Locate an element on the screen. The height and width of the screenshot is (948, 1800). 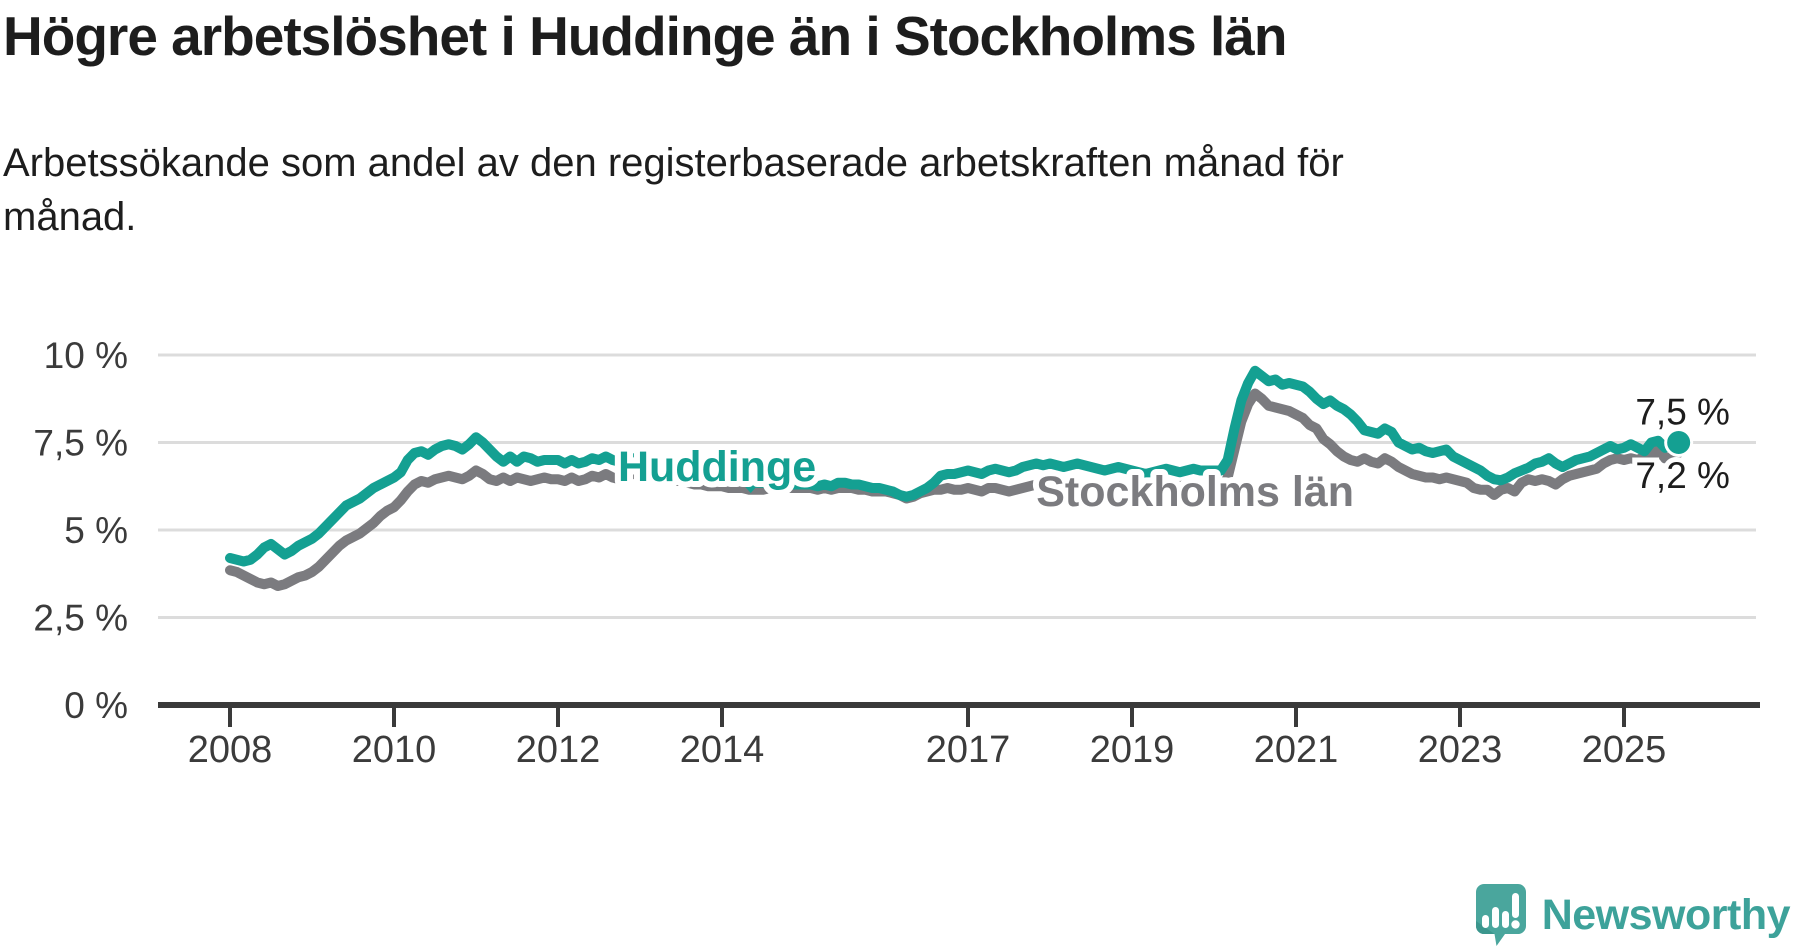
svg-text: Stockholms län is located at coordinates (1195, 492).